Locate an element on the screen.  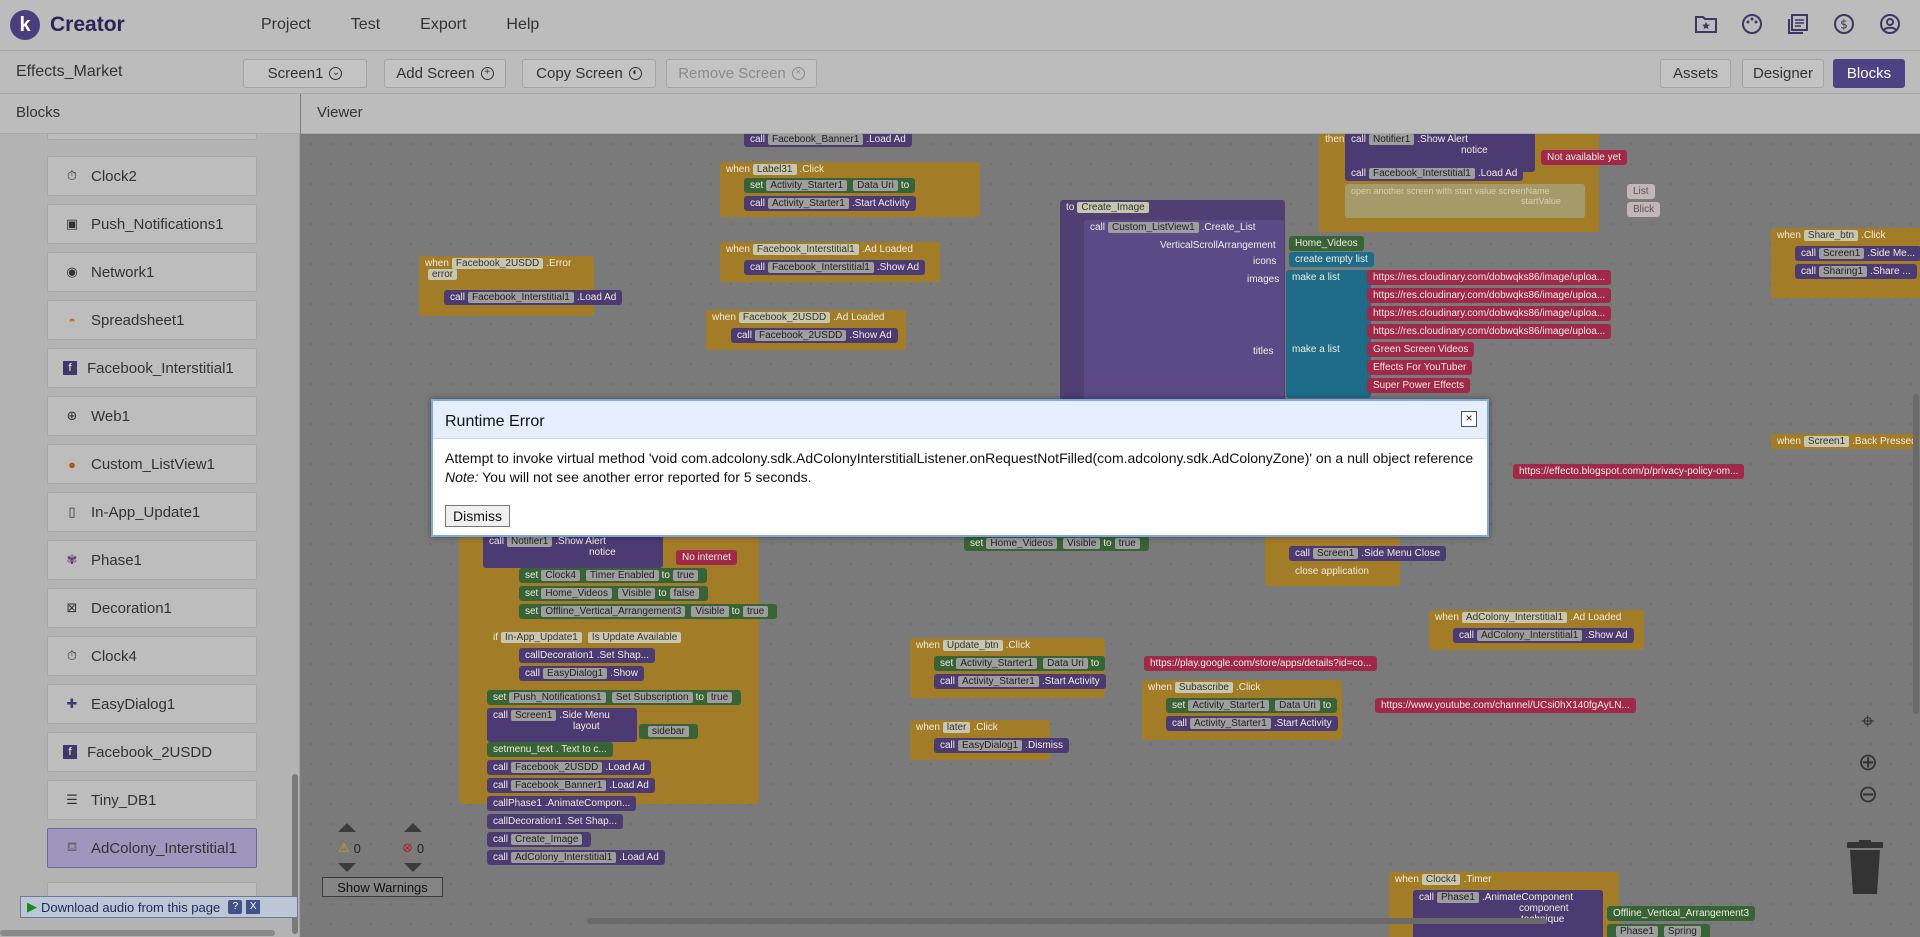
block-call-facebook-2usdd-showad: call Facebook_2USDD .Show Ad is located at coordinates (814, 335).